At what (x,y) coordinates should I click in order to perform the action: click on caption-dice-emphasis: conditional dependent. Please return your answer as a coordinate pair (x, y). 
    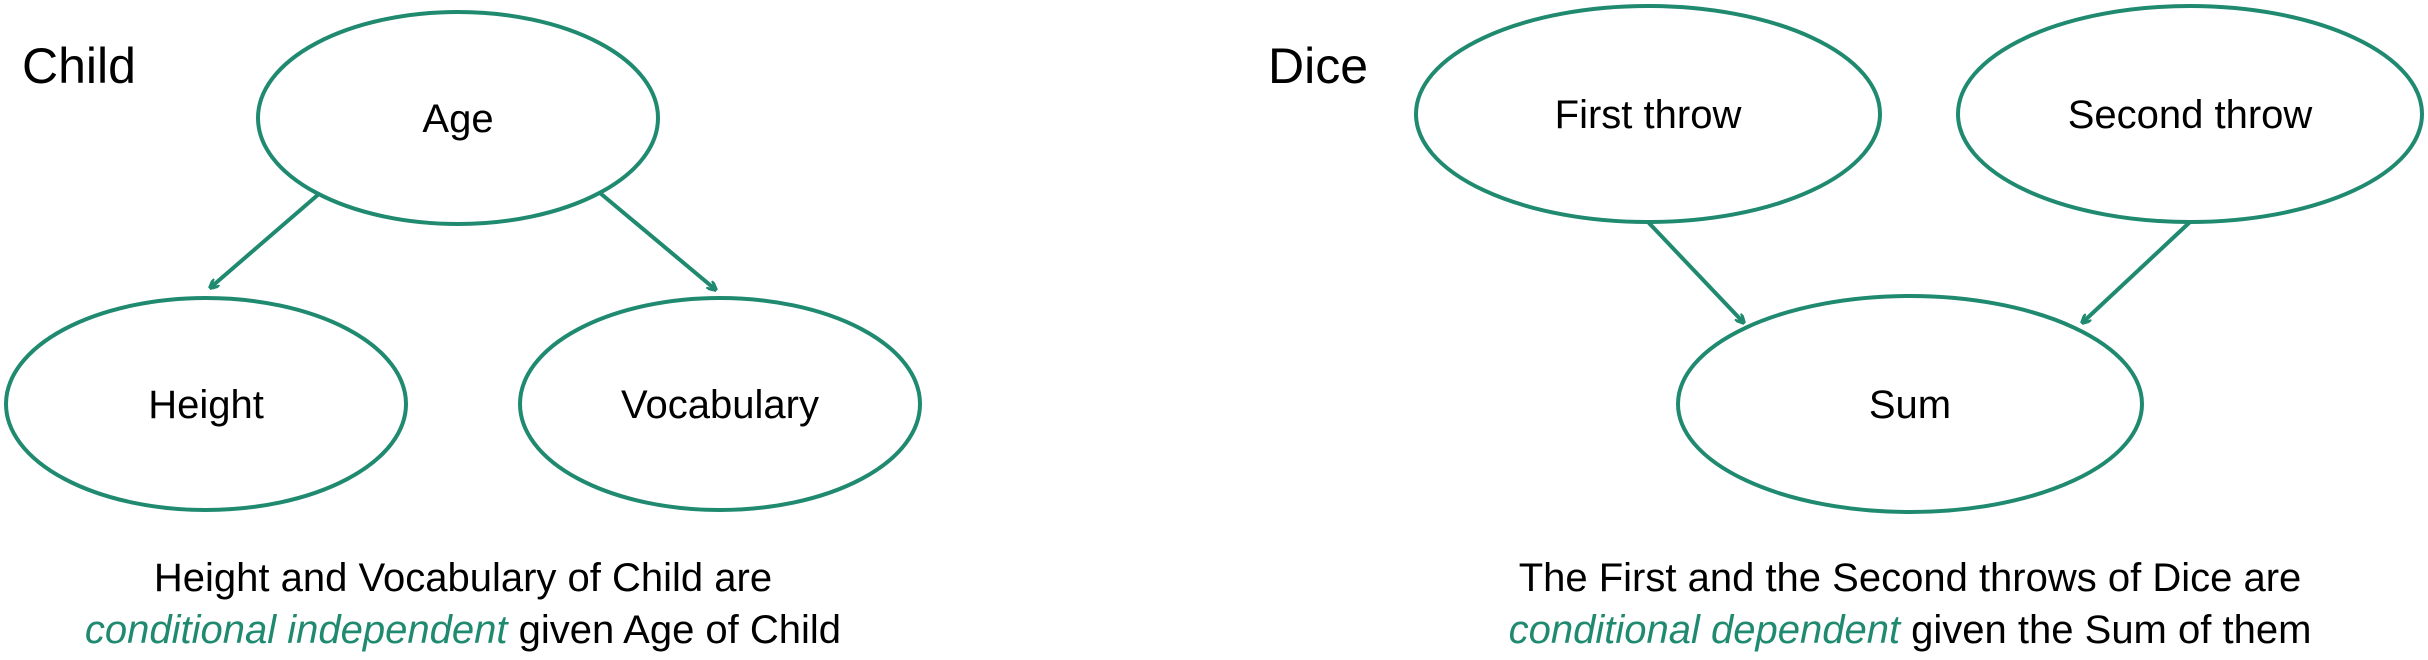
    Looking at the image, I should click on (1704, 630).